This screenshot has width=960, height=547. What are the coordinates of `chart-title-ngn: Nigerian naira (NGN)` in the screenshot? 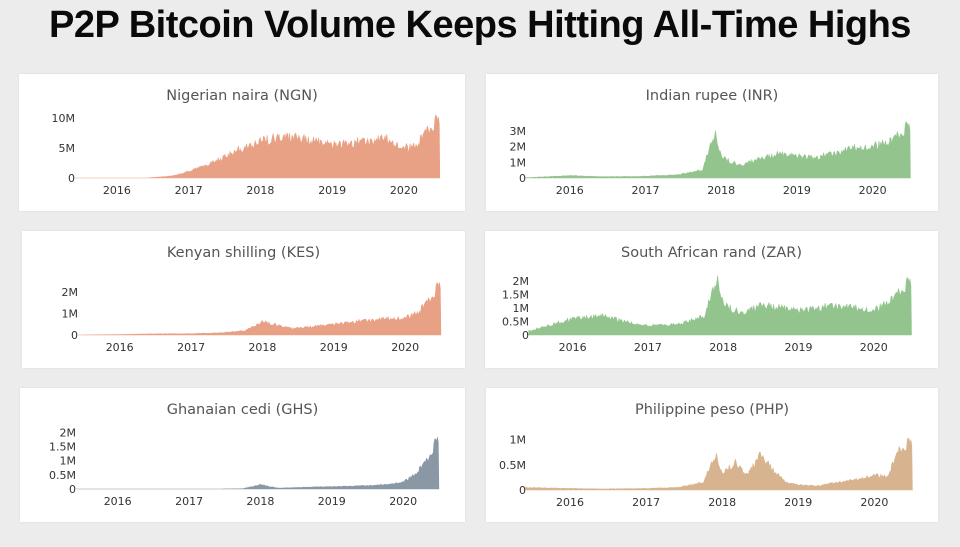 It's located at (242, 96).